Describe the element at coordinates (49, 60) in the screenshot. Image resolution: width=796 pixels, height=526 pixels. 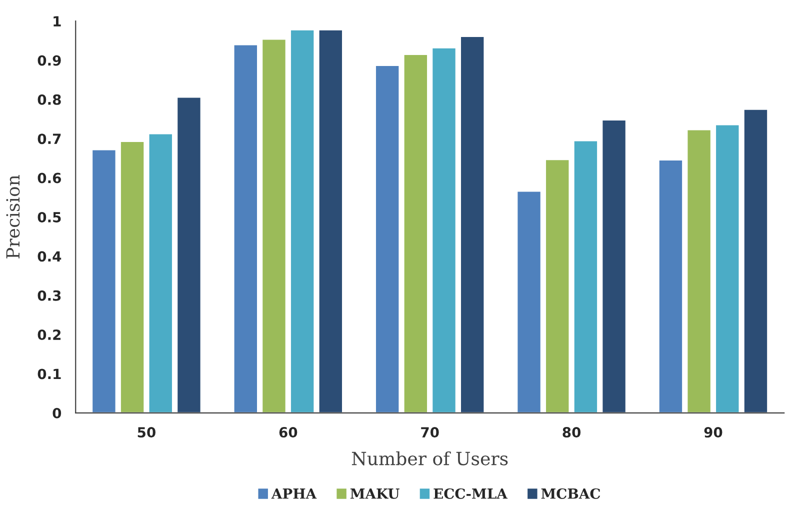
I see `y-tick-label: 0.9` at that location.